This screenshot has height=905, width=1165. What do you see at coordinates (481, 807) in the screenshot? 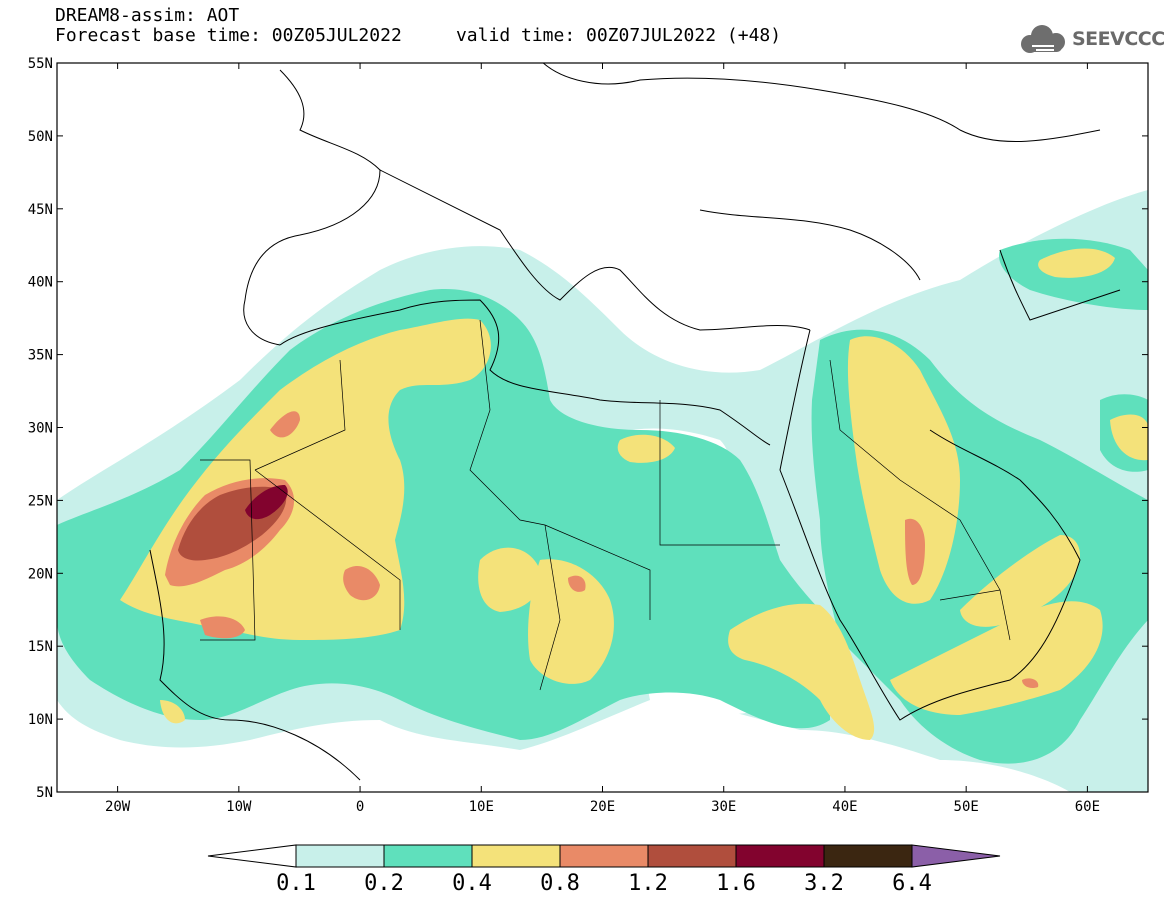
I see `lon-label: 10E` at bounding box center [481, 807].